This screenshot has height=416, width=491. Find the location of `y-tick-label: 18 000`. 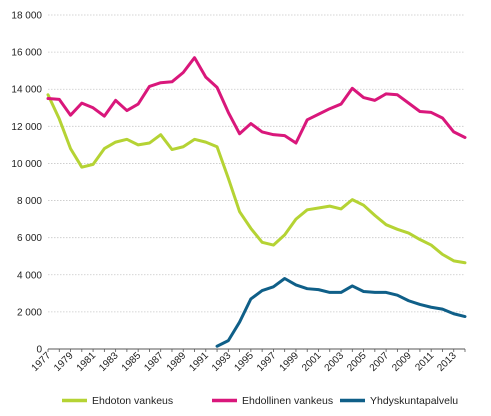

y-tick-label: 18 000 is located at coordinates (26, 16).